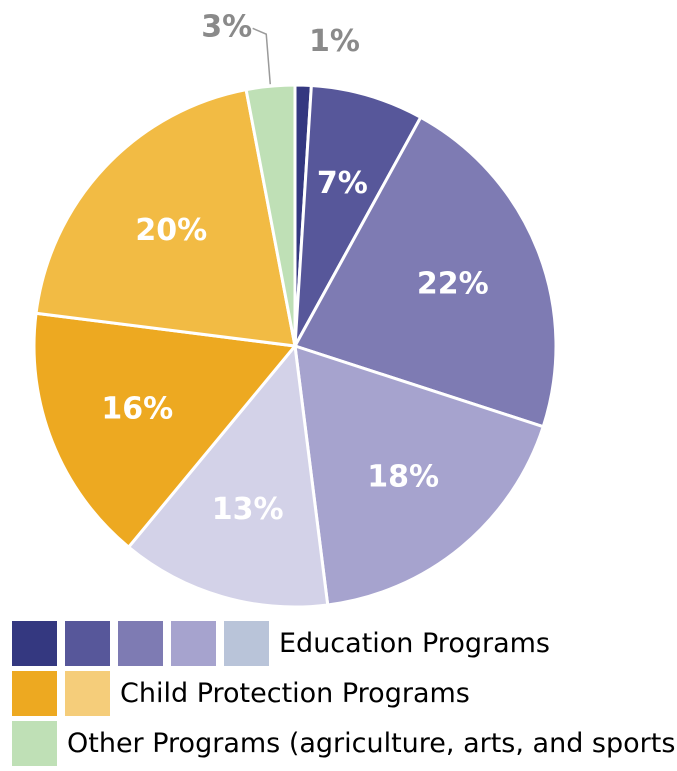  What do you see at coordinates (414, 643) in the screenshot?
I see `legend-label-education: Education Programs` at bounding box center [414, 643].